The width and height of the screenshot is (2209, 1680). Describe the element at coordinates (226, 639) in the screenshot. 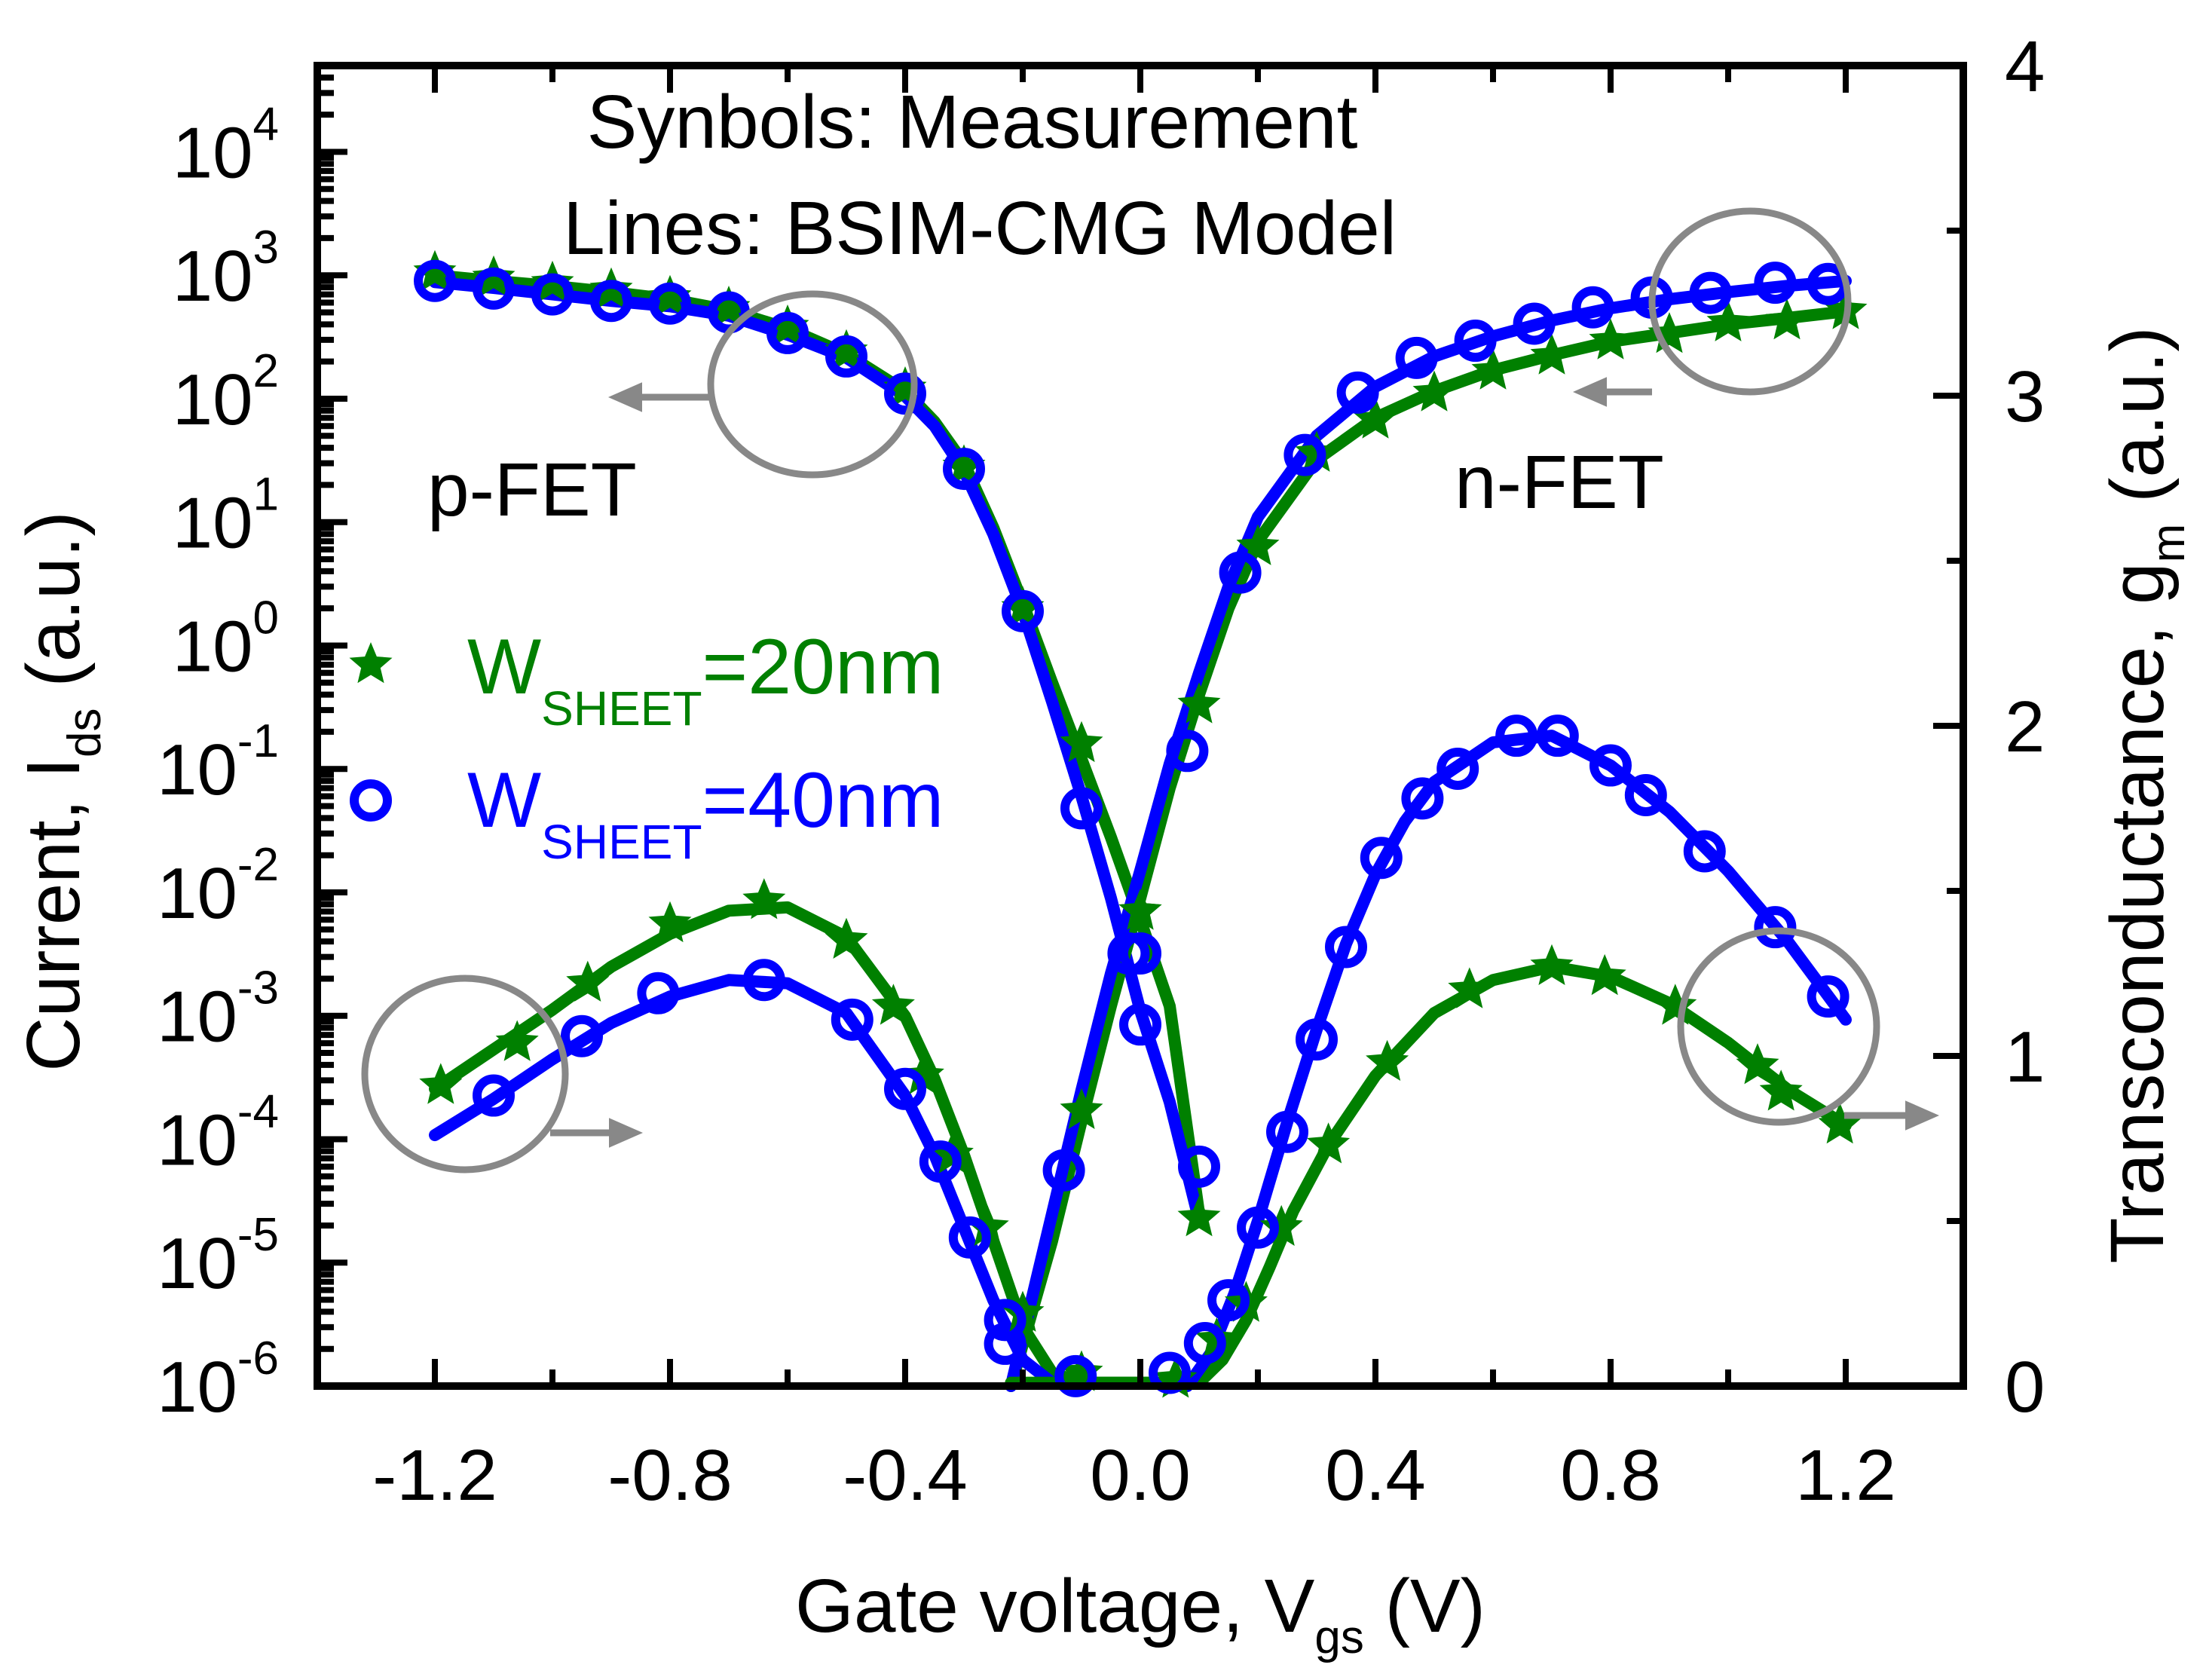

I see `y-left-tick-label: 10⁰` at that location.